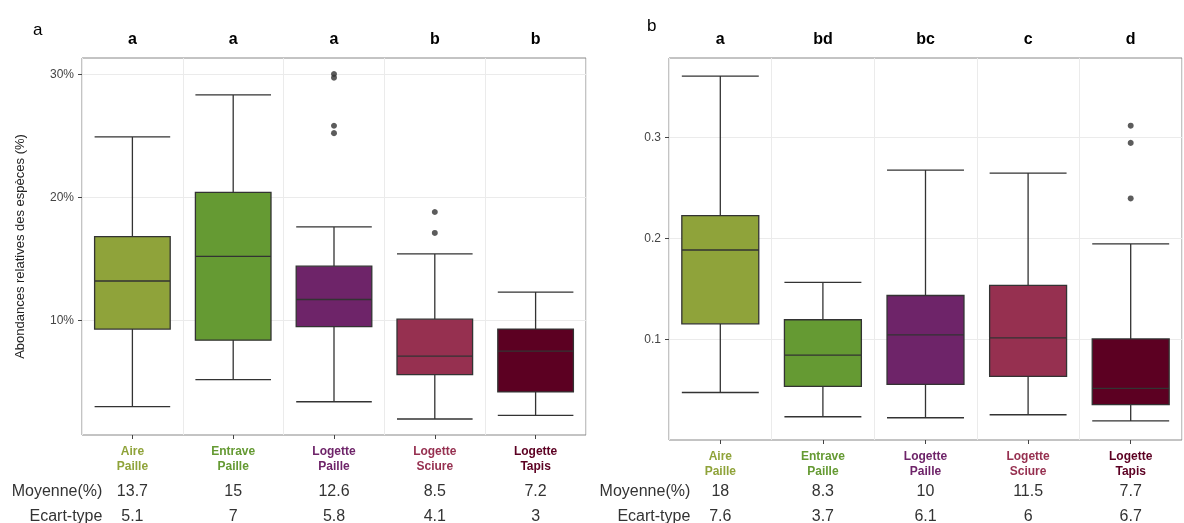 Image resolution: width=1184 pixels, height=523 pixels. I want to click on text: bc, so click(925, 38).